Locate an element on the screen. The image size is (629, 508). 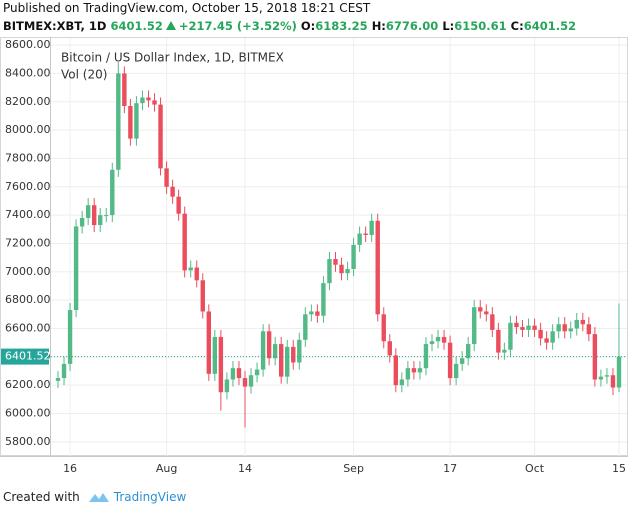
x-tick-label: 14 is located at coordinates (245, 468).